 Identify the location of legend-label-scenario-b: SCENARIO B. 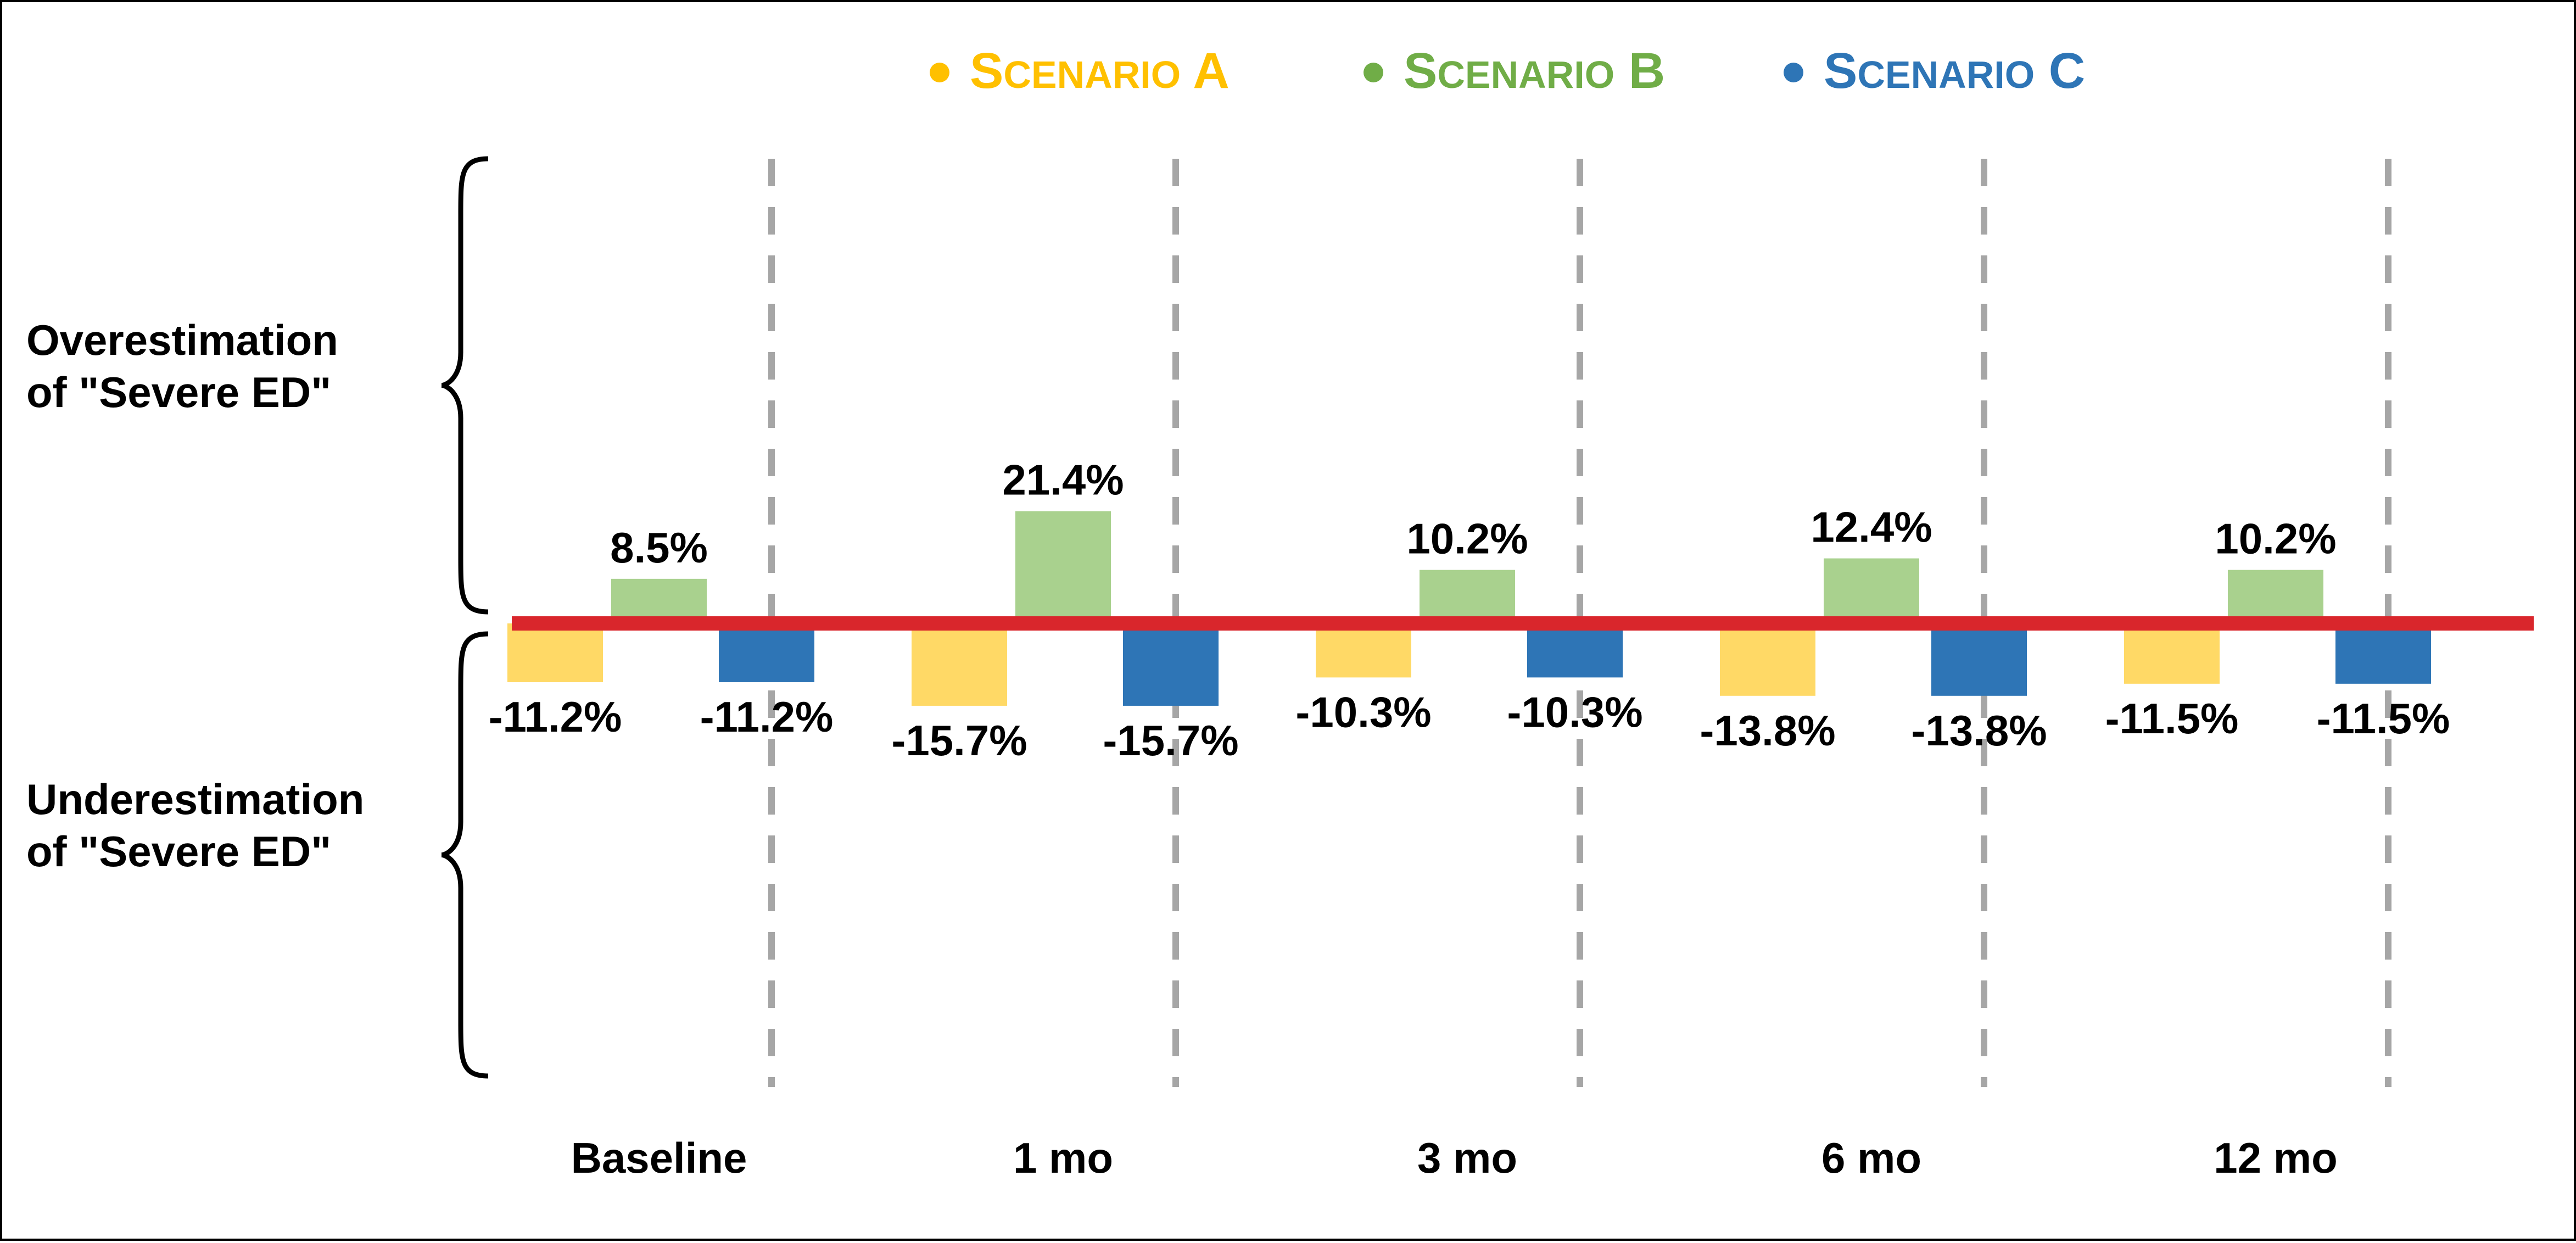
(1535, 71).